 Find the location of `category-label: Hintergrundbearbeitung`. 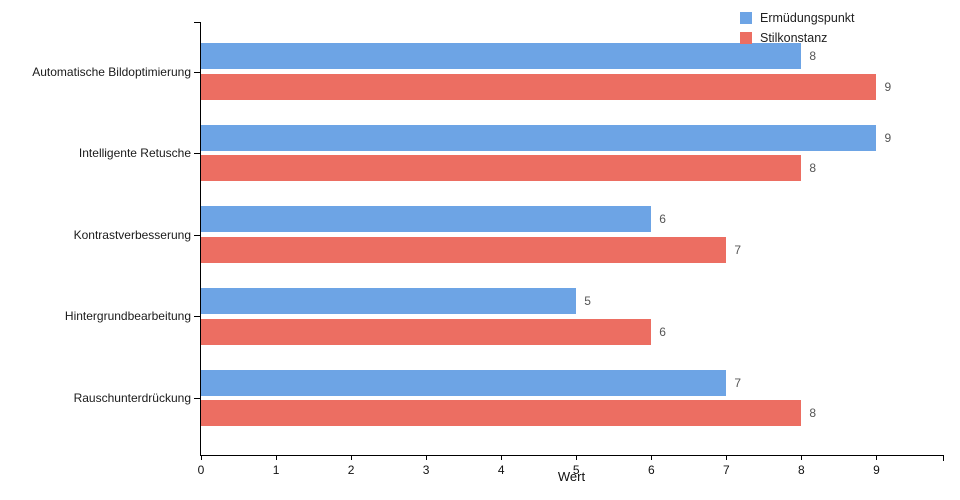

category-label: Hintergrundbearbeitung is located at coordinates (127, 316).